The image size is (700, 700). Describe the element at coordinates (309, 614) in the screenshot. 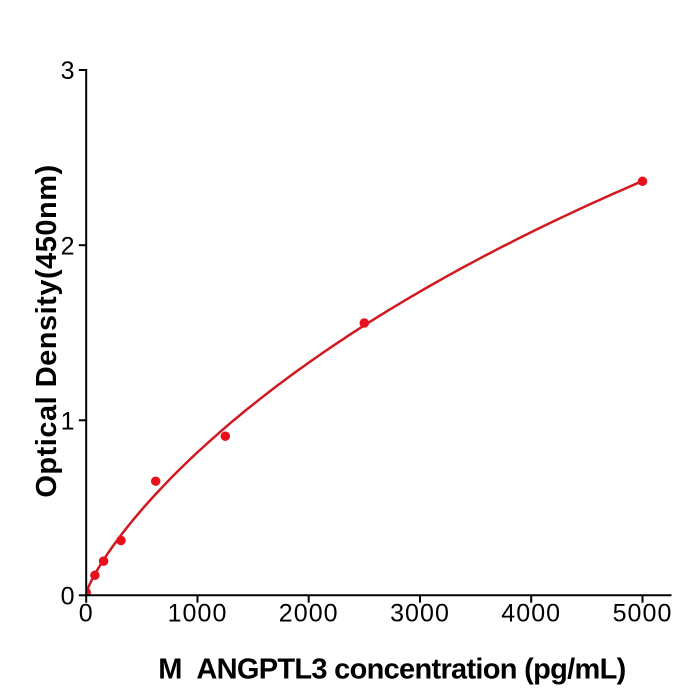

I see `svg-text: 2000` at that location.